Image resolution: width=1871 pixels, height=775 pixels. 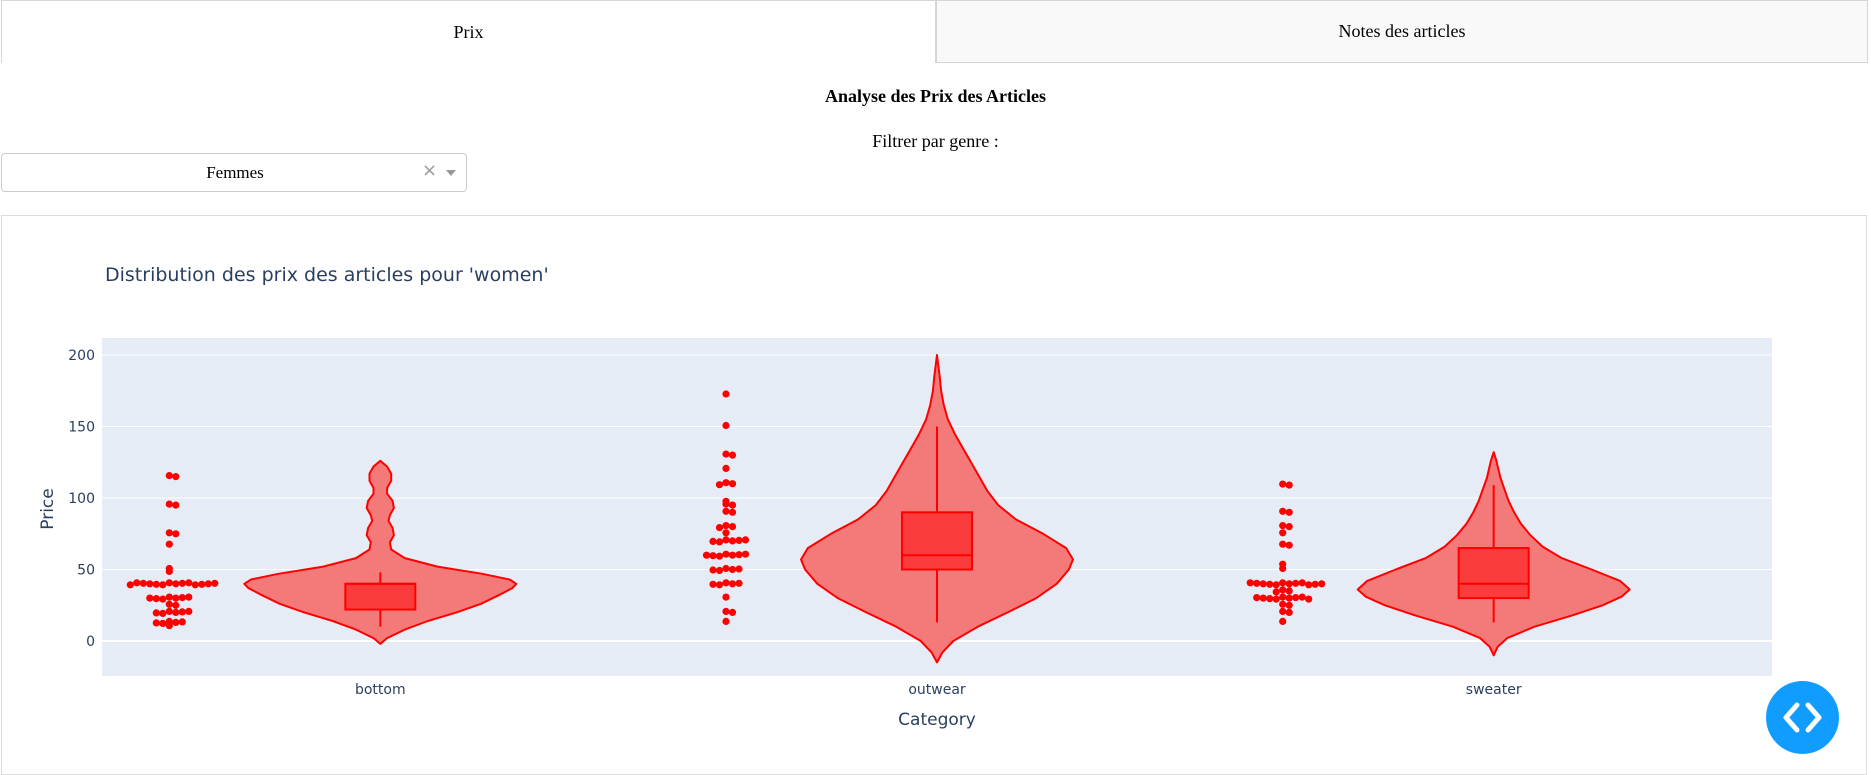 What do you see at coordinates (468, 31) in the screenshot?
I see `tab-prix: Prix` at bounding box center [468, 31].